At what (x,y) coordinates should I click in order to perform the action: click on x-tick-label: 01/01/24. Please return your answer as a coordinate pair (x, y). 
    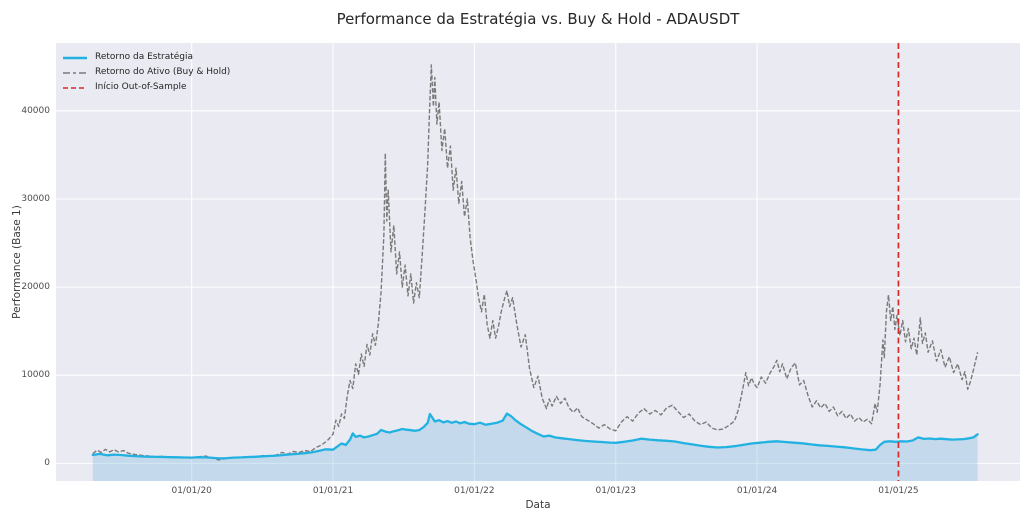
    Looking at the image, I should click on (757, 491).